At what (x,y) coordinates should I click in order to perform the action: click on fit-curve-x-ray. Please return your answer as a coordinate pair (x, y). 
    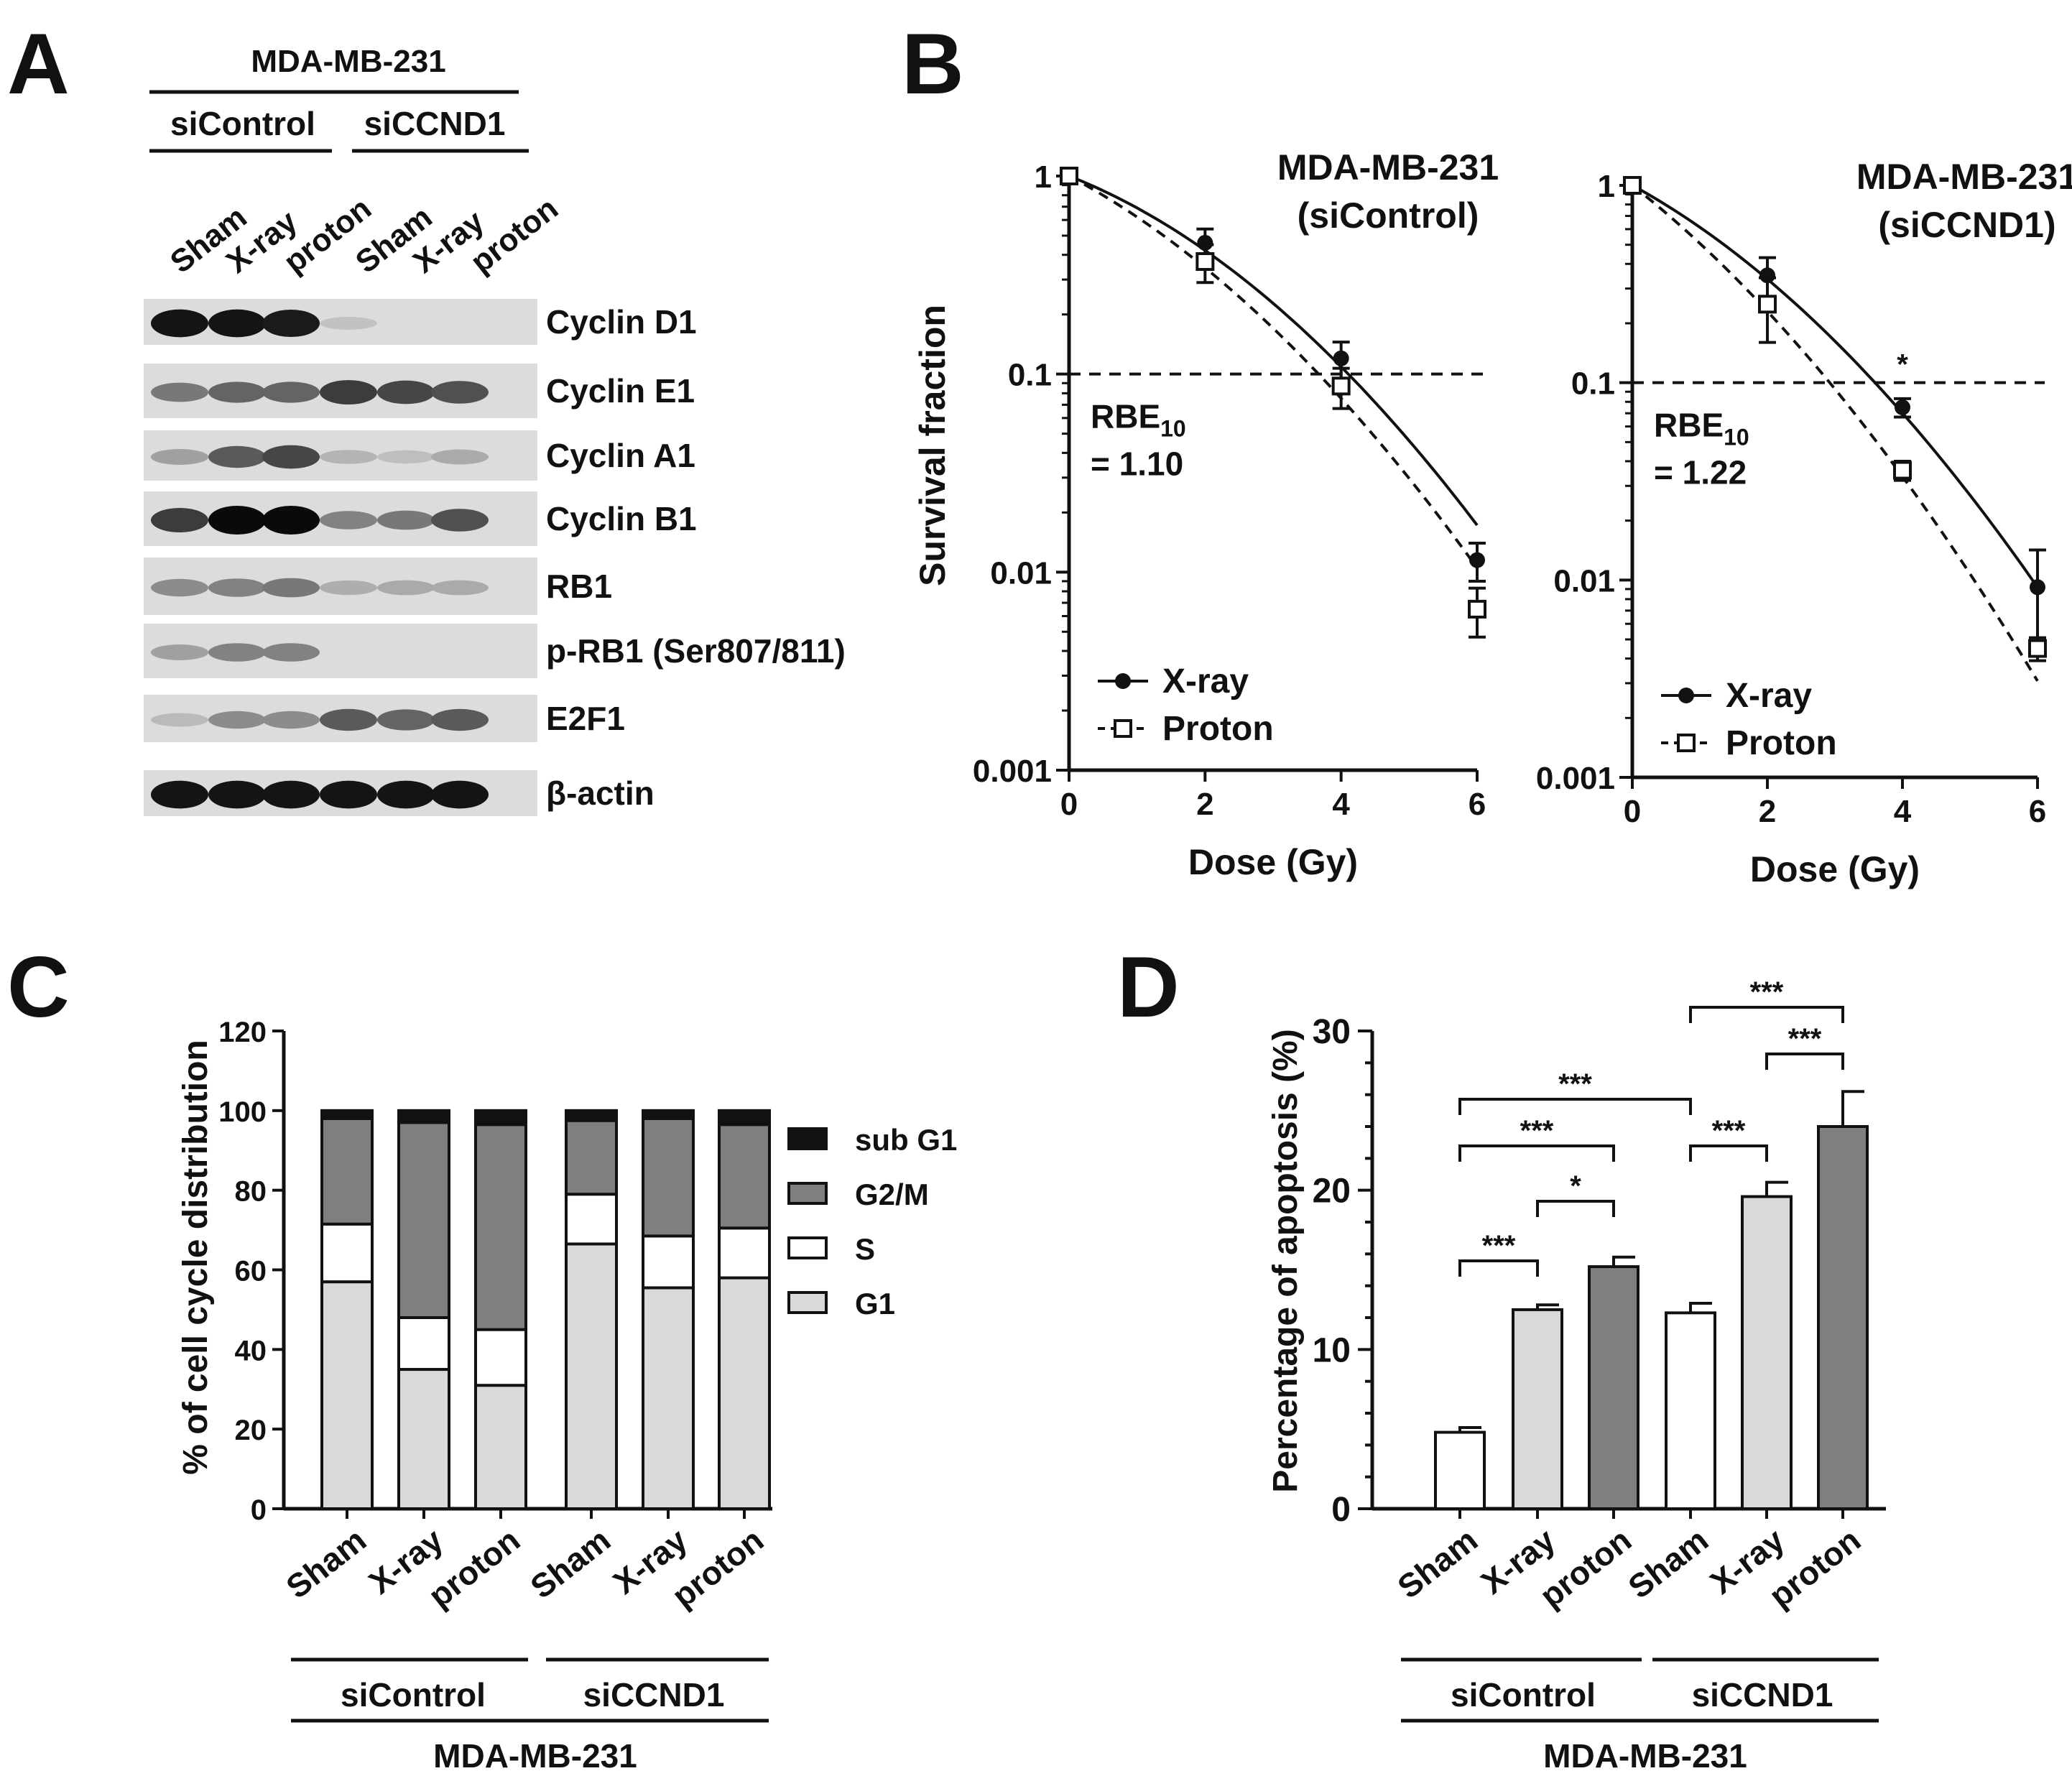
    Looking at the image, I should click on (1835, 386).